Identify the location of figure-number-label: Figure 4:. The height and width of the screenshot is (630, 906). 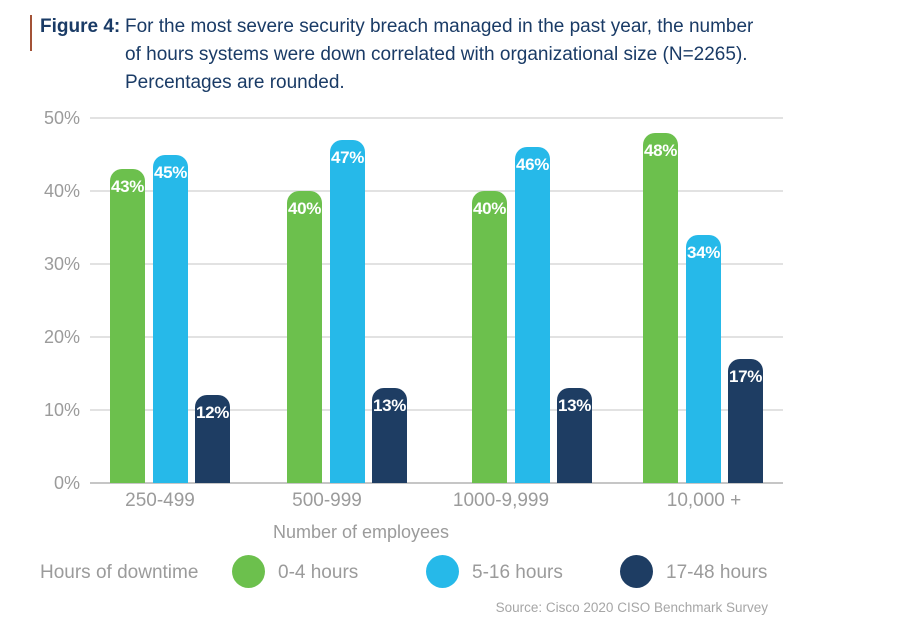
(80, 26).